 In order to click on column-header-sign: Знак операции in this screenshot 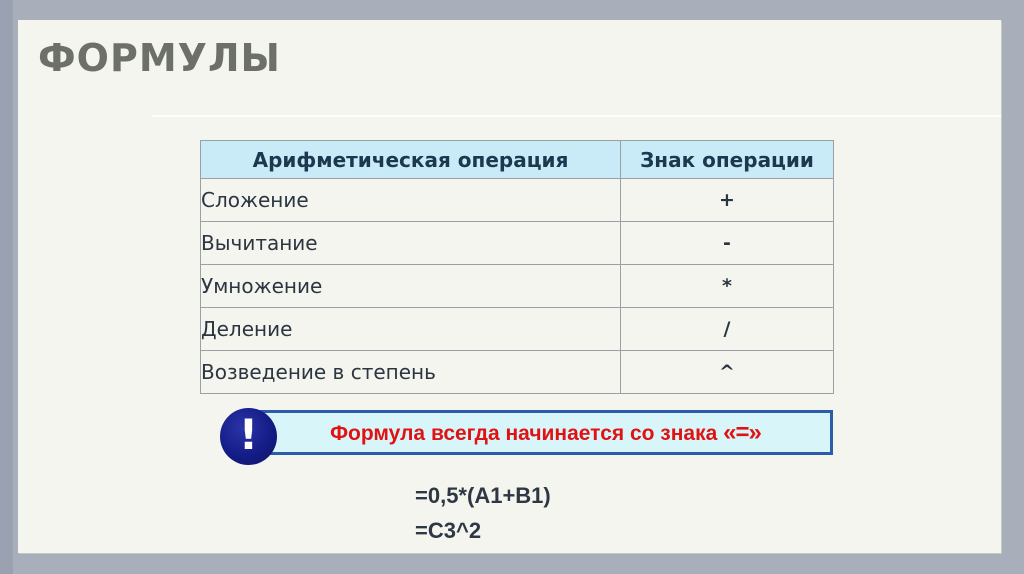, I will do `click(727, 159)`.